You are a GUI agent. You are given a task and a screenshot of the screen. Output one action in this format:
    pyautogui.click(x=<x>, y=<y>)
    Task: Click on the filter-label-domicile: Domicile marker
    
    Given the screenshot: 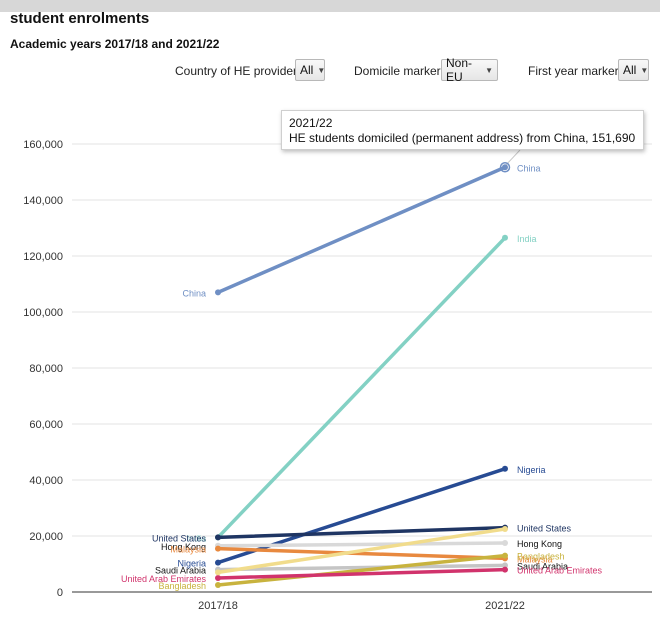 What is the action you would take?
    pyautogui.click(x=397, y=71)
    